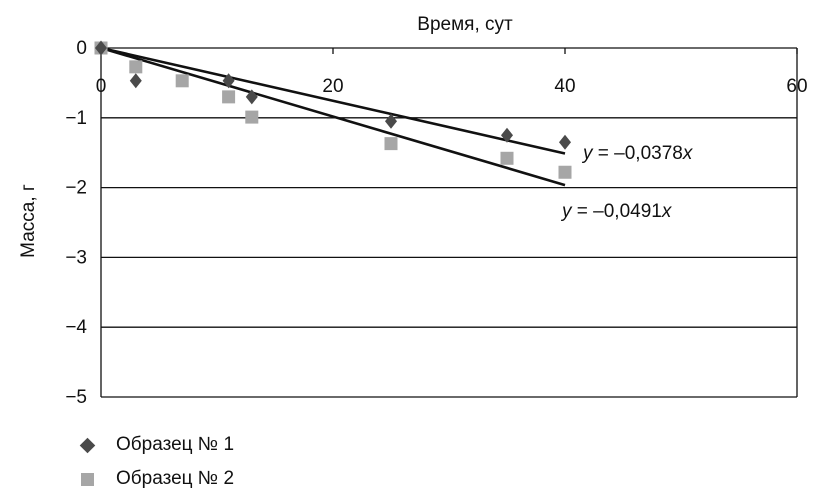  Describe the element at coordinates (627, 182) in the screenshot. I see `trendline-labels: y = –0,0378x y = –0,0491x` at that location.